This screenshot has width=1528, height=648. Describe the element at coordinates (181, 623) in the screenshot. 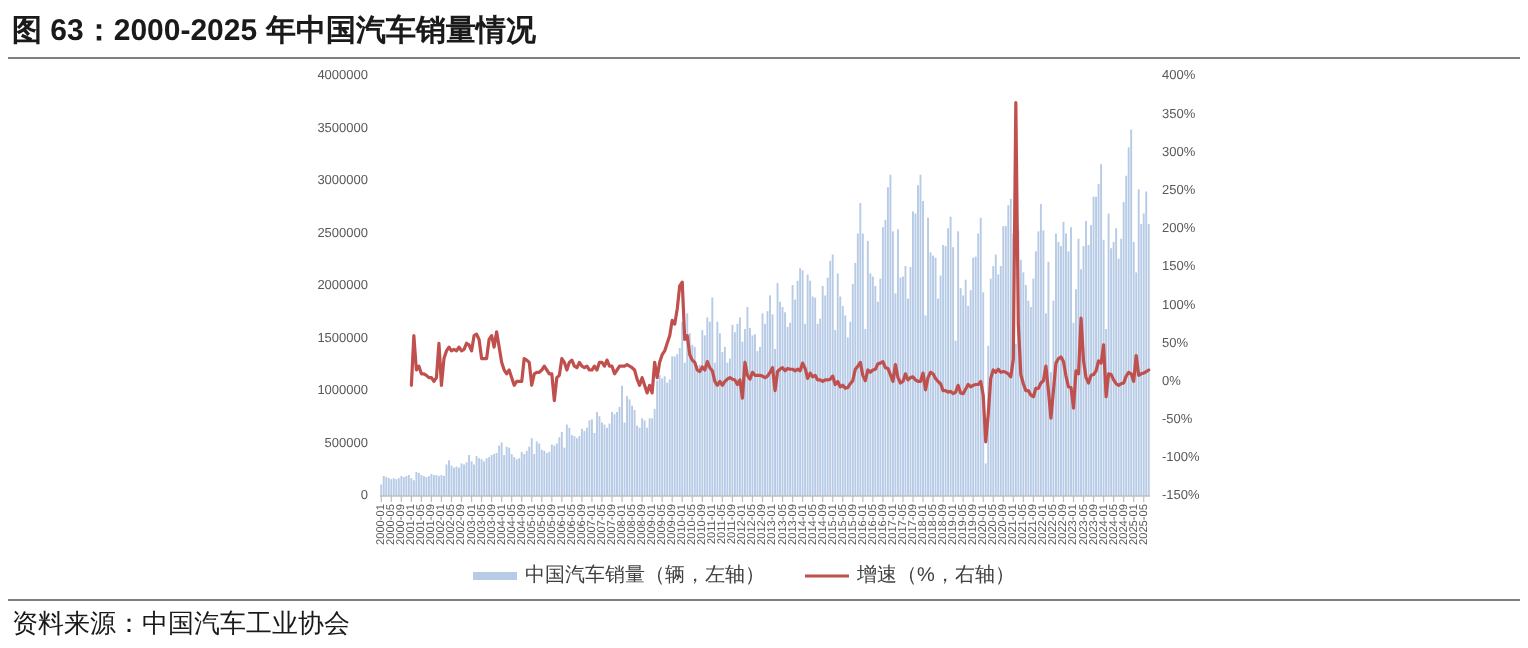

I see `text: 资料来源：中国汽车工业协会` at that location.